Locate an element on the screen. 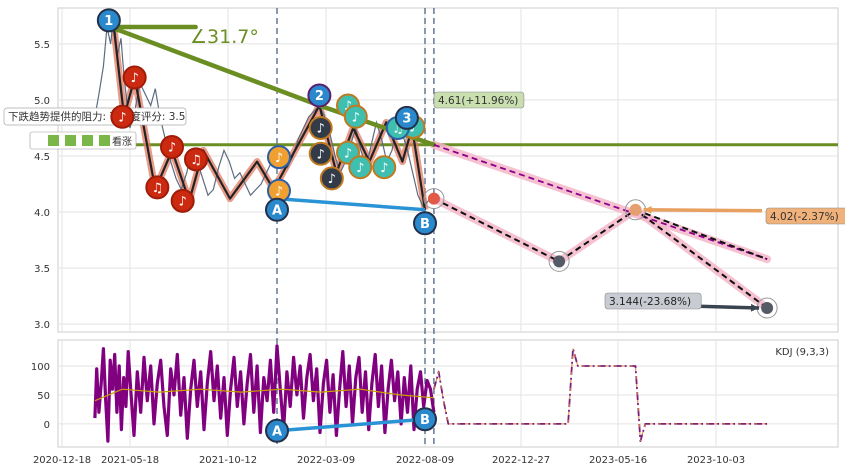 The image size is (845, 471). price-y-tick-label: 5.0 is located at coordinates (42, 101).